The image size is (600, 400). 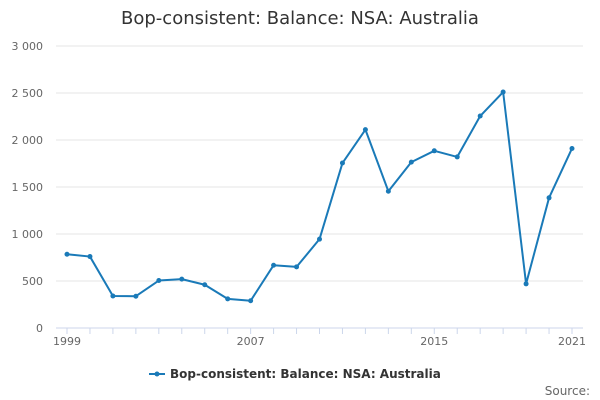 I want to click on y-tick-label: 1 000, so click(x=28, y=234).